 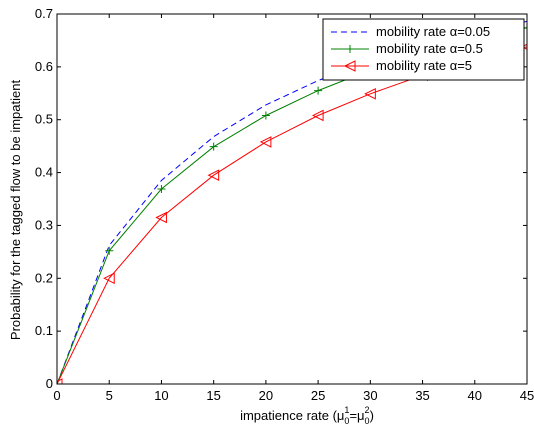 What do you see at coordinates (422, 395) in the screenshot?
I see `x-tick-label: 35` at bounding box center [422, 395].